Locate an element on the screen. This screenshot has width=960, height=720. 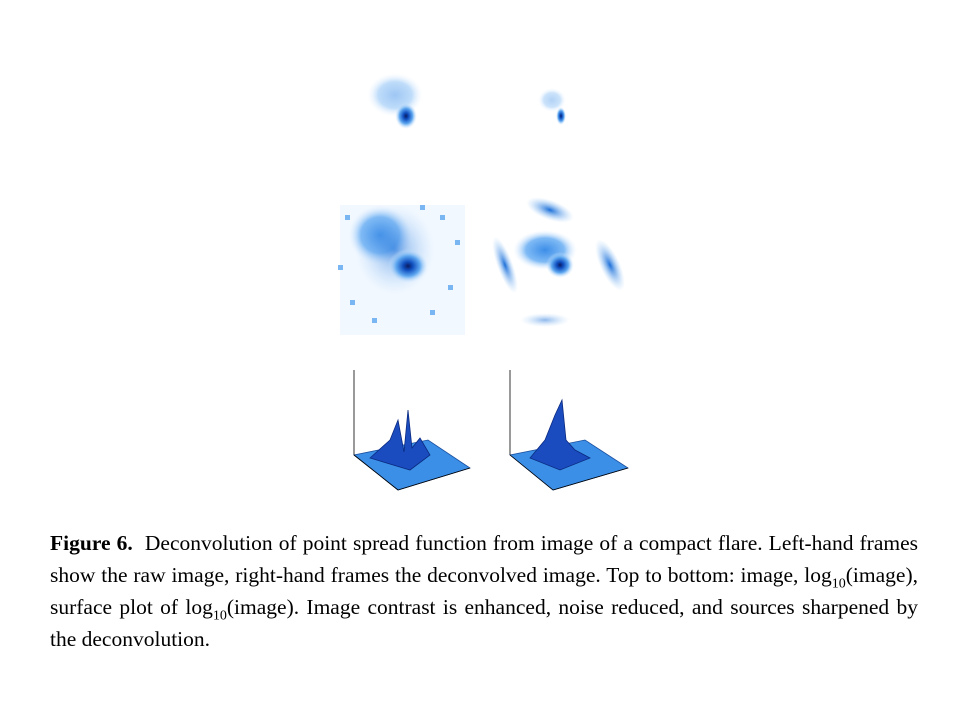
caption-label: Figure 6. is located at coordinates (91, 543).